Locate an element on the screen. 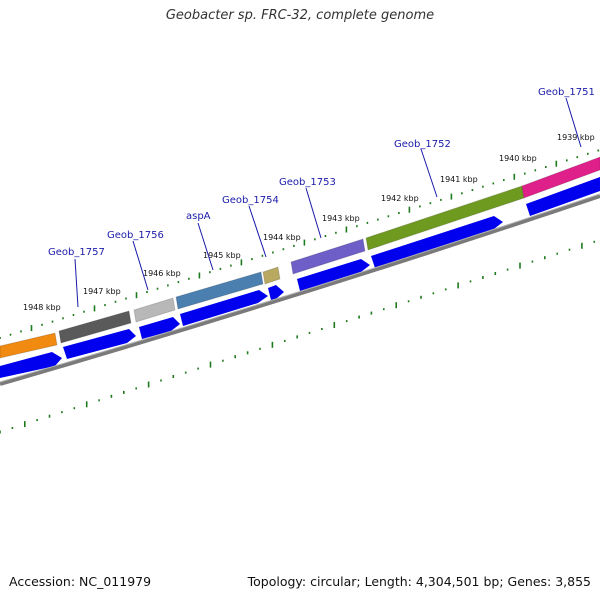 Image resolution: width=600 pixels, height=600 pixels. accession-text: Accession: NC_011979 is located at coordinates (80, 581).